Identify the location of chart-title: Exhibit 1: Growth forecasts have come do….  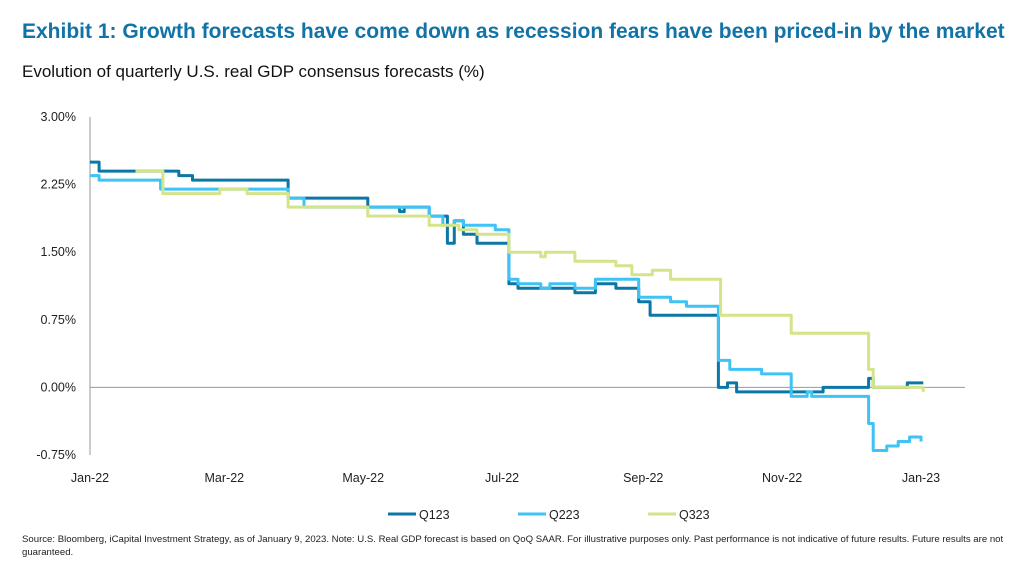
(513, 31).